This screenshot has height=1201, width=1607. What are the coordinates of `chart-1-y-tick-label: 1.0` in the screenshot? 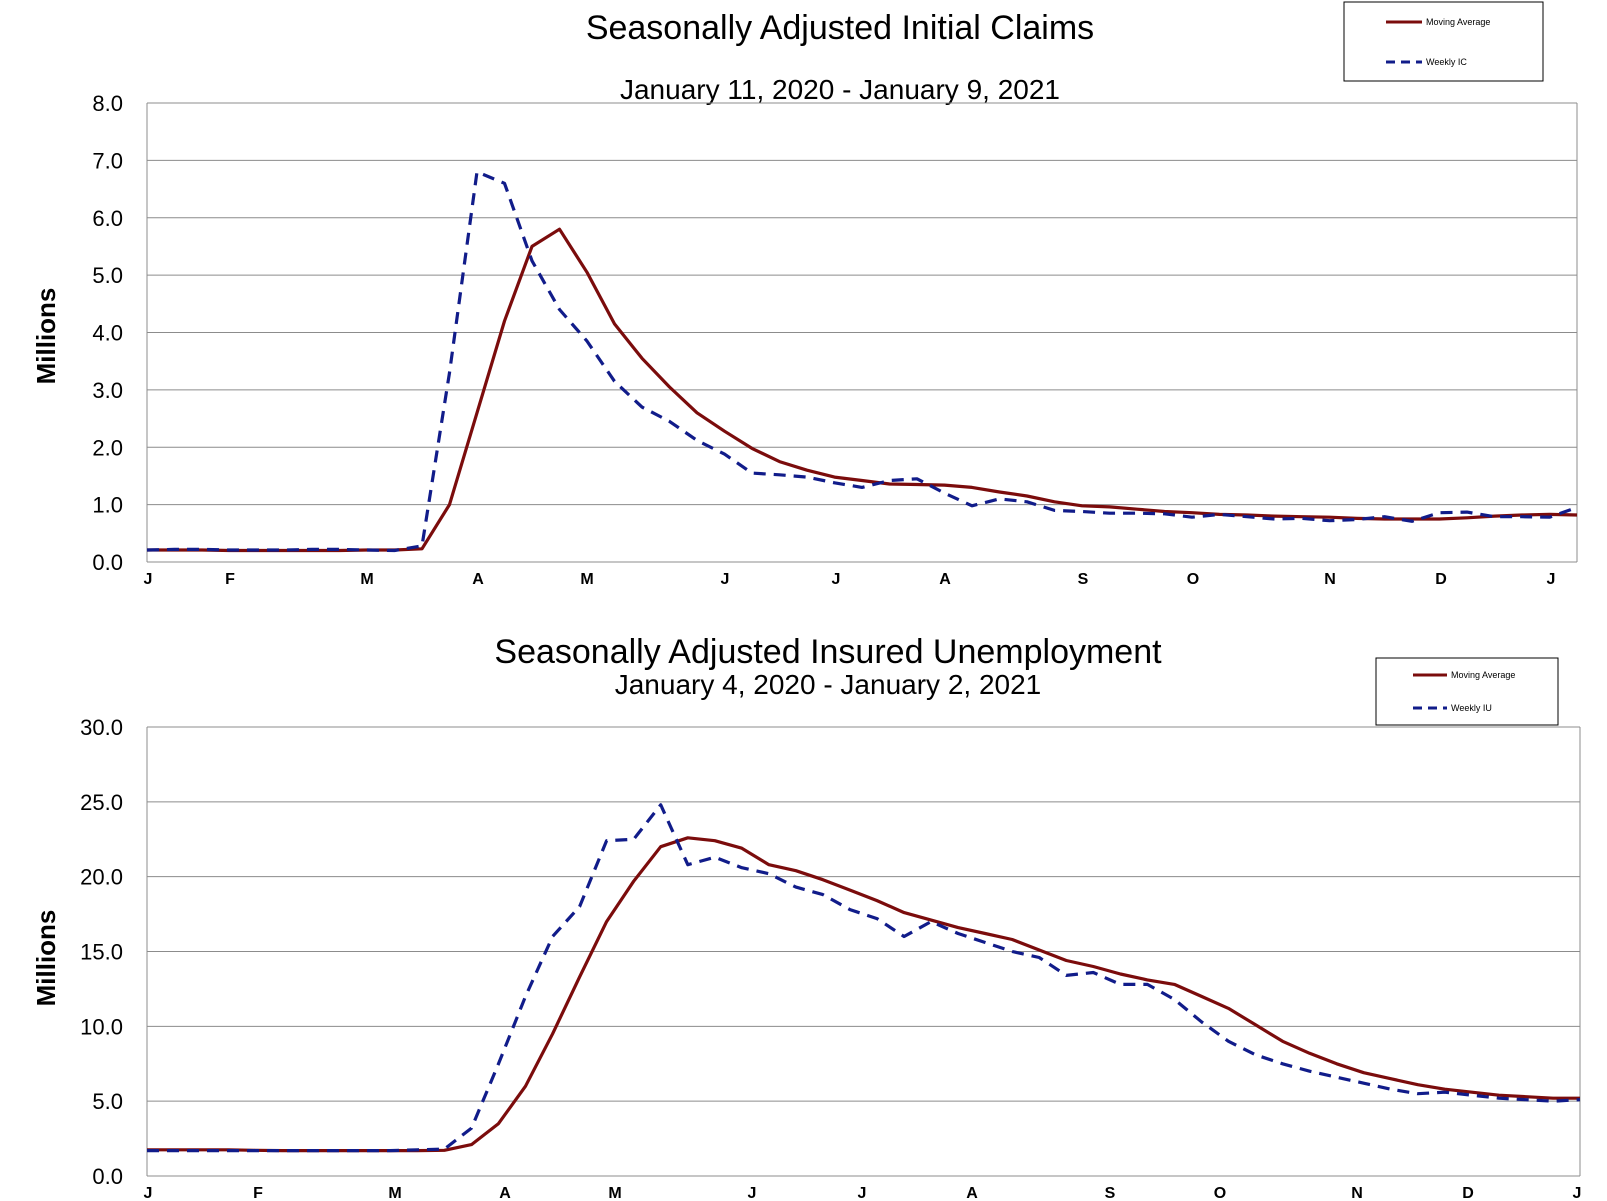 It's located at (107, 505).